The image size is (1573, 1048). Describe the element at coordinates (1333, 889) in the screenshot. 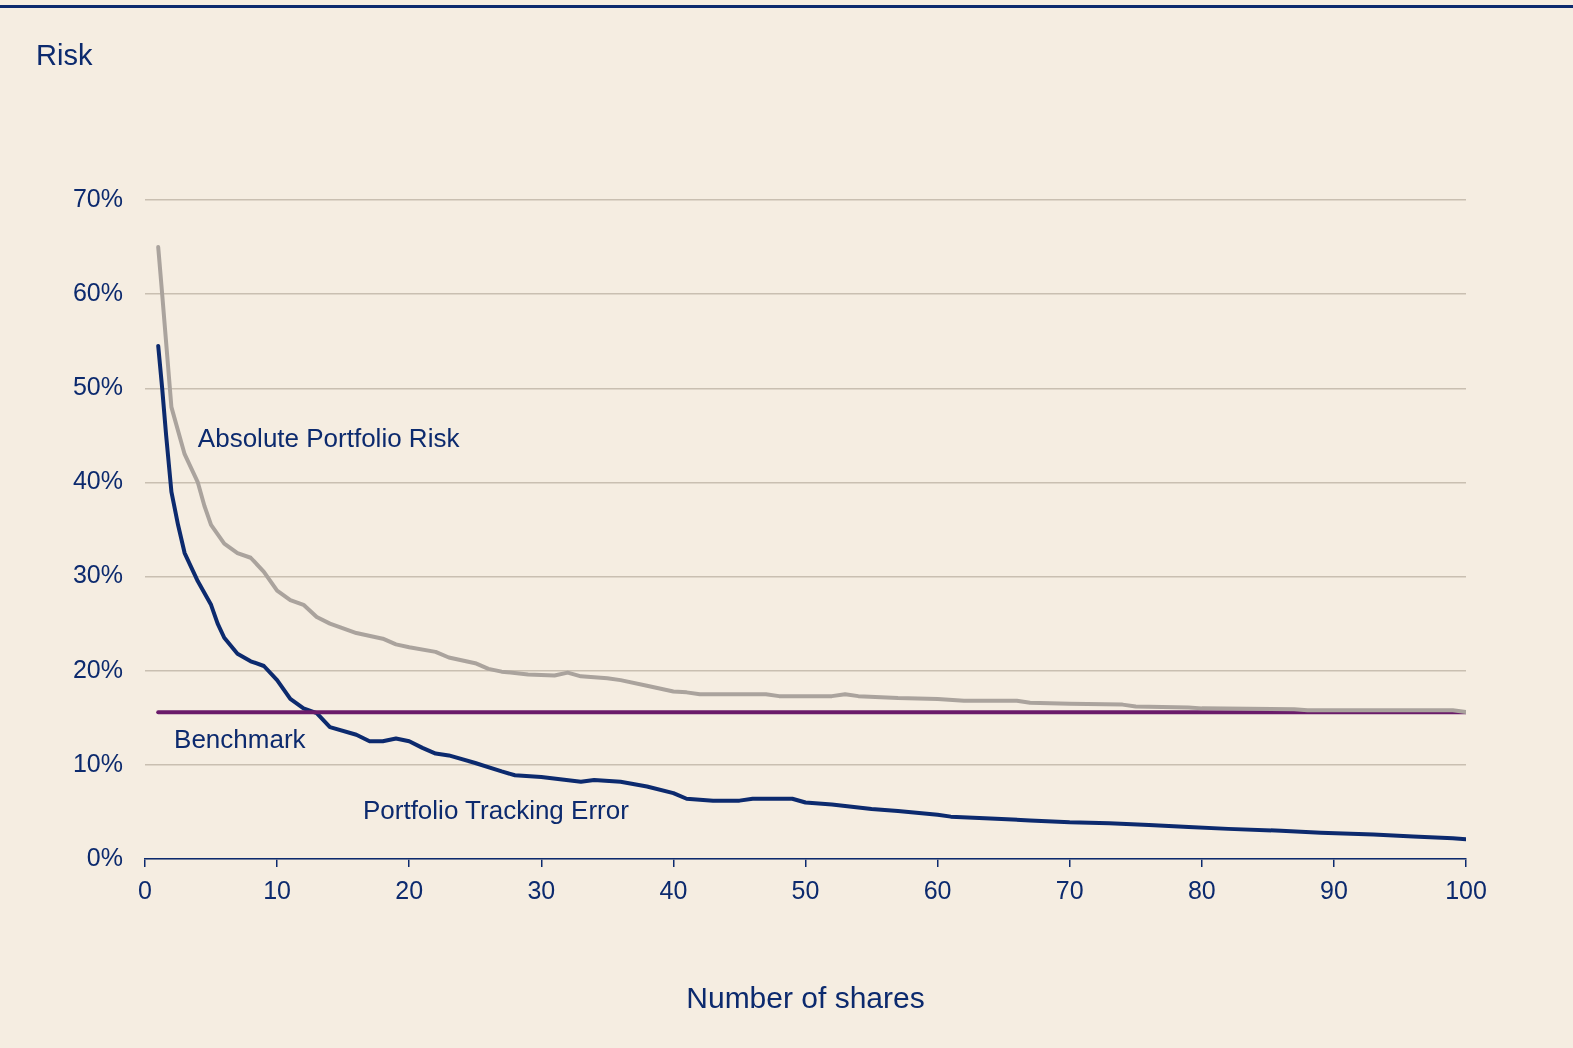

I see `x-tick-label: 90` at that location.